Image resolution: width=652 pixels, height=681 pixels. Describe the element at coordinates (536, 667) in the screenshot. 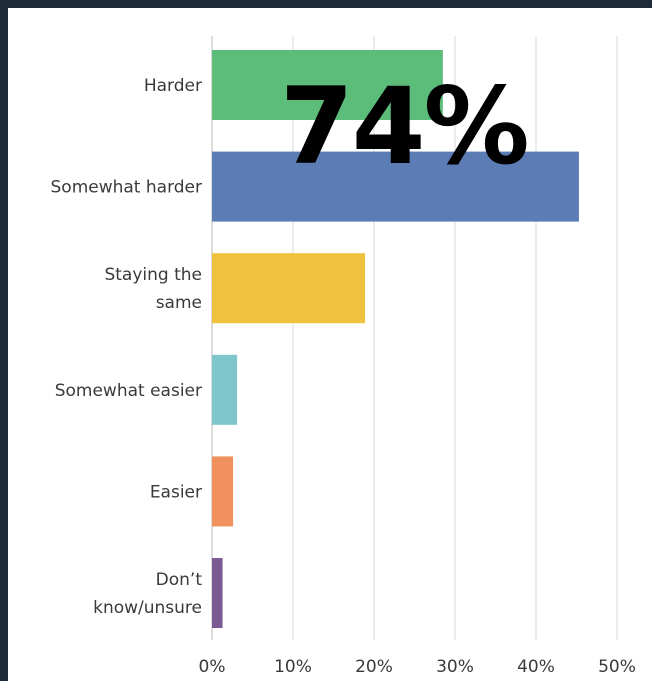

I see `x-tick-label: 40%` at that location.